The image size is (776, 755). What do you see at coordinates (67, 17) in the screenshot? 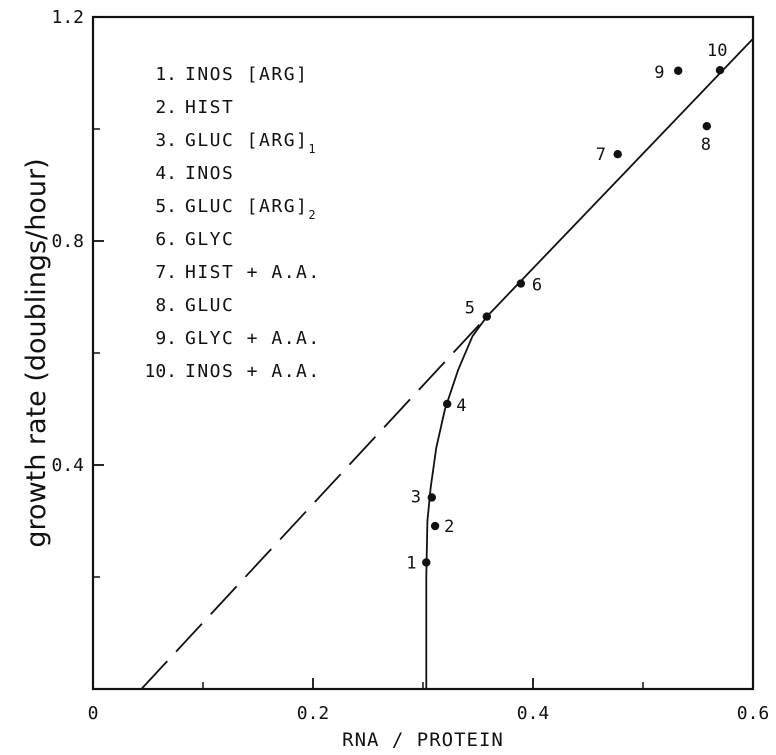
I see `y-tick-label: 1.2` at bounding box center [67, 17].